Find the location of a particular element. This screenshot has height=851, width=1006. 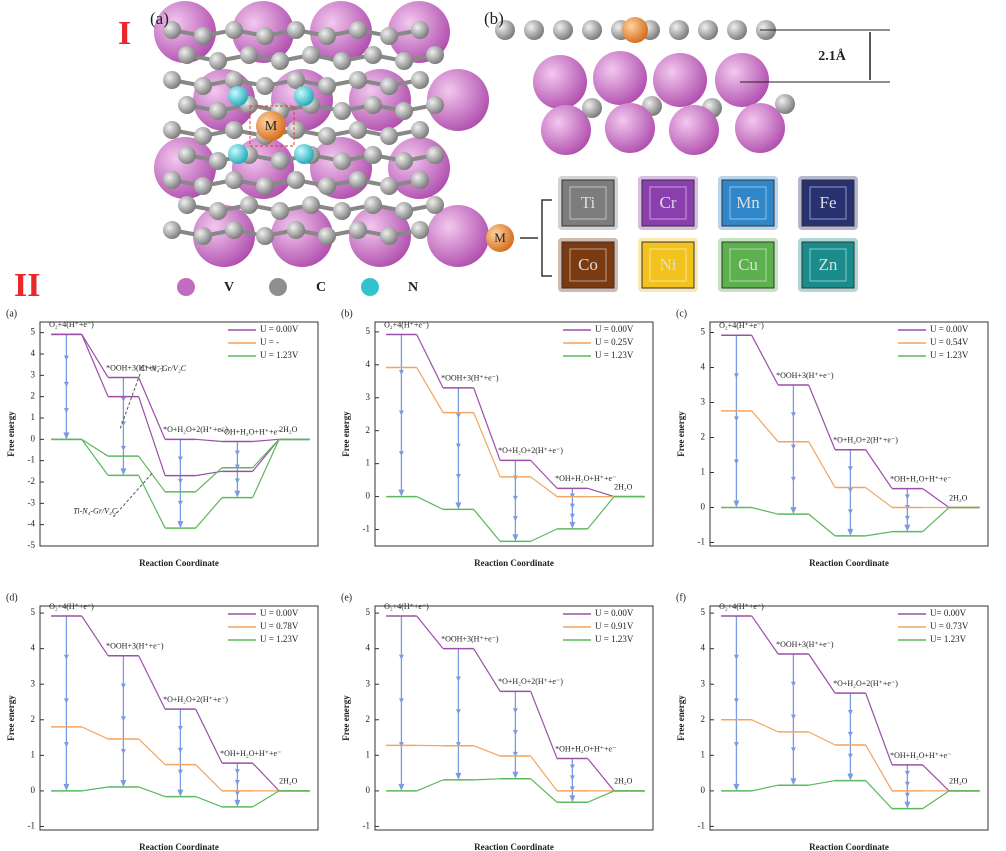

y-tick-label: -4 is located at coordinates (32, 524).